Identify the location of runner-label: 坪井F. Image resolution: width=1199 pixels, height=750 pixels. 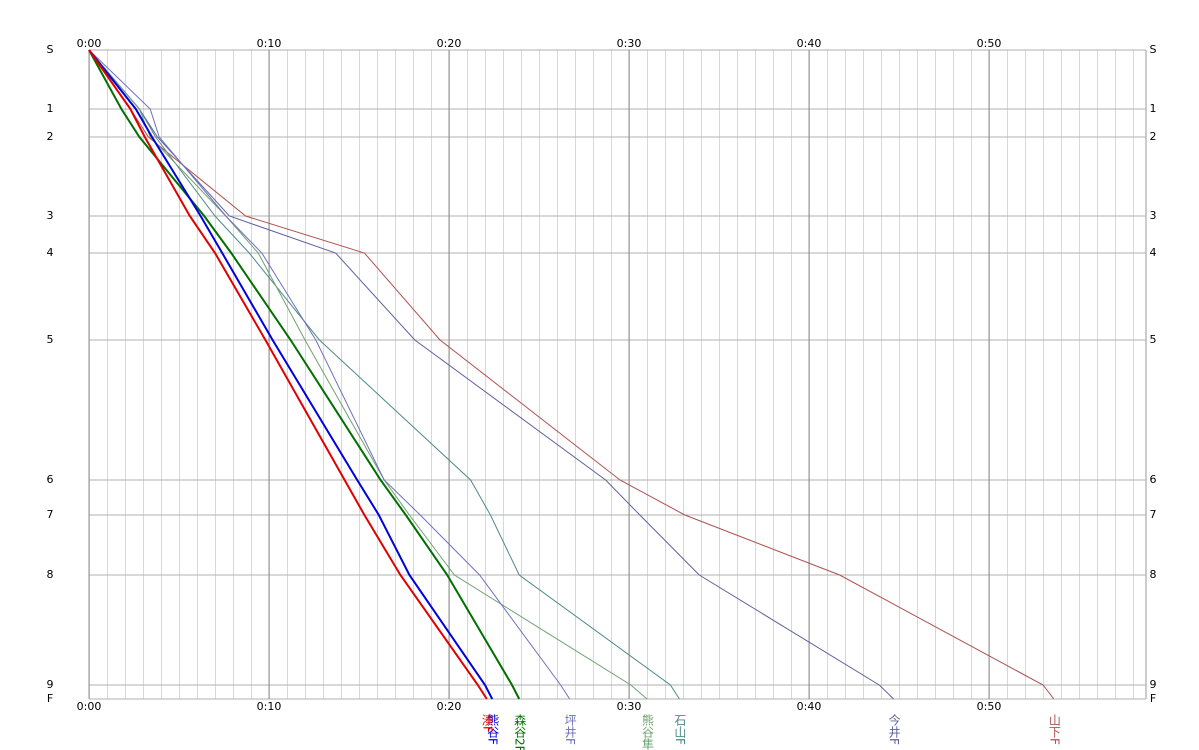
(570, 729).